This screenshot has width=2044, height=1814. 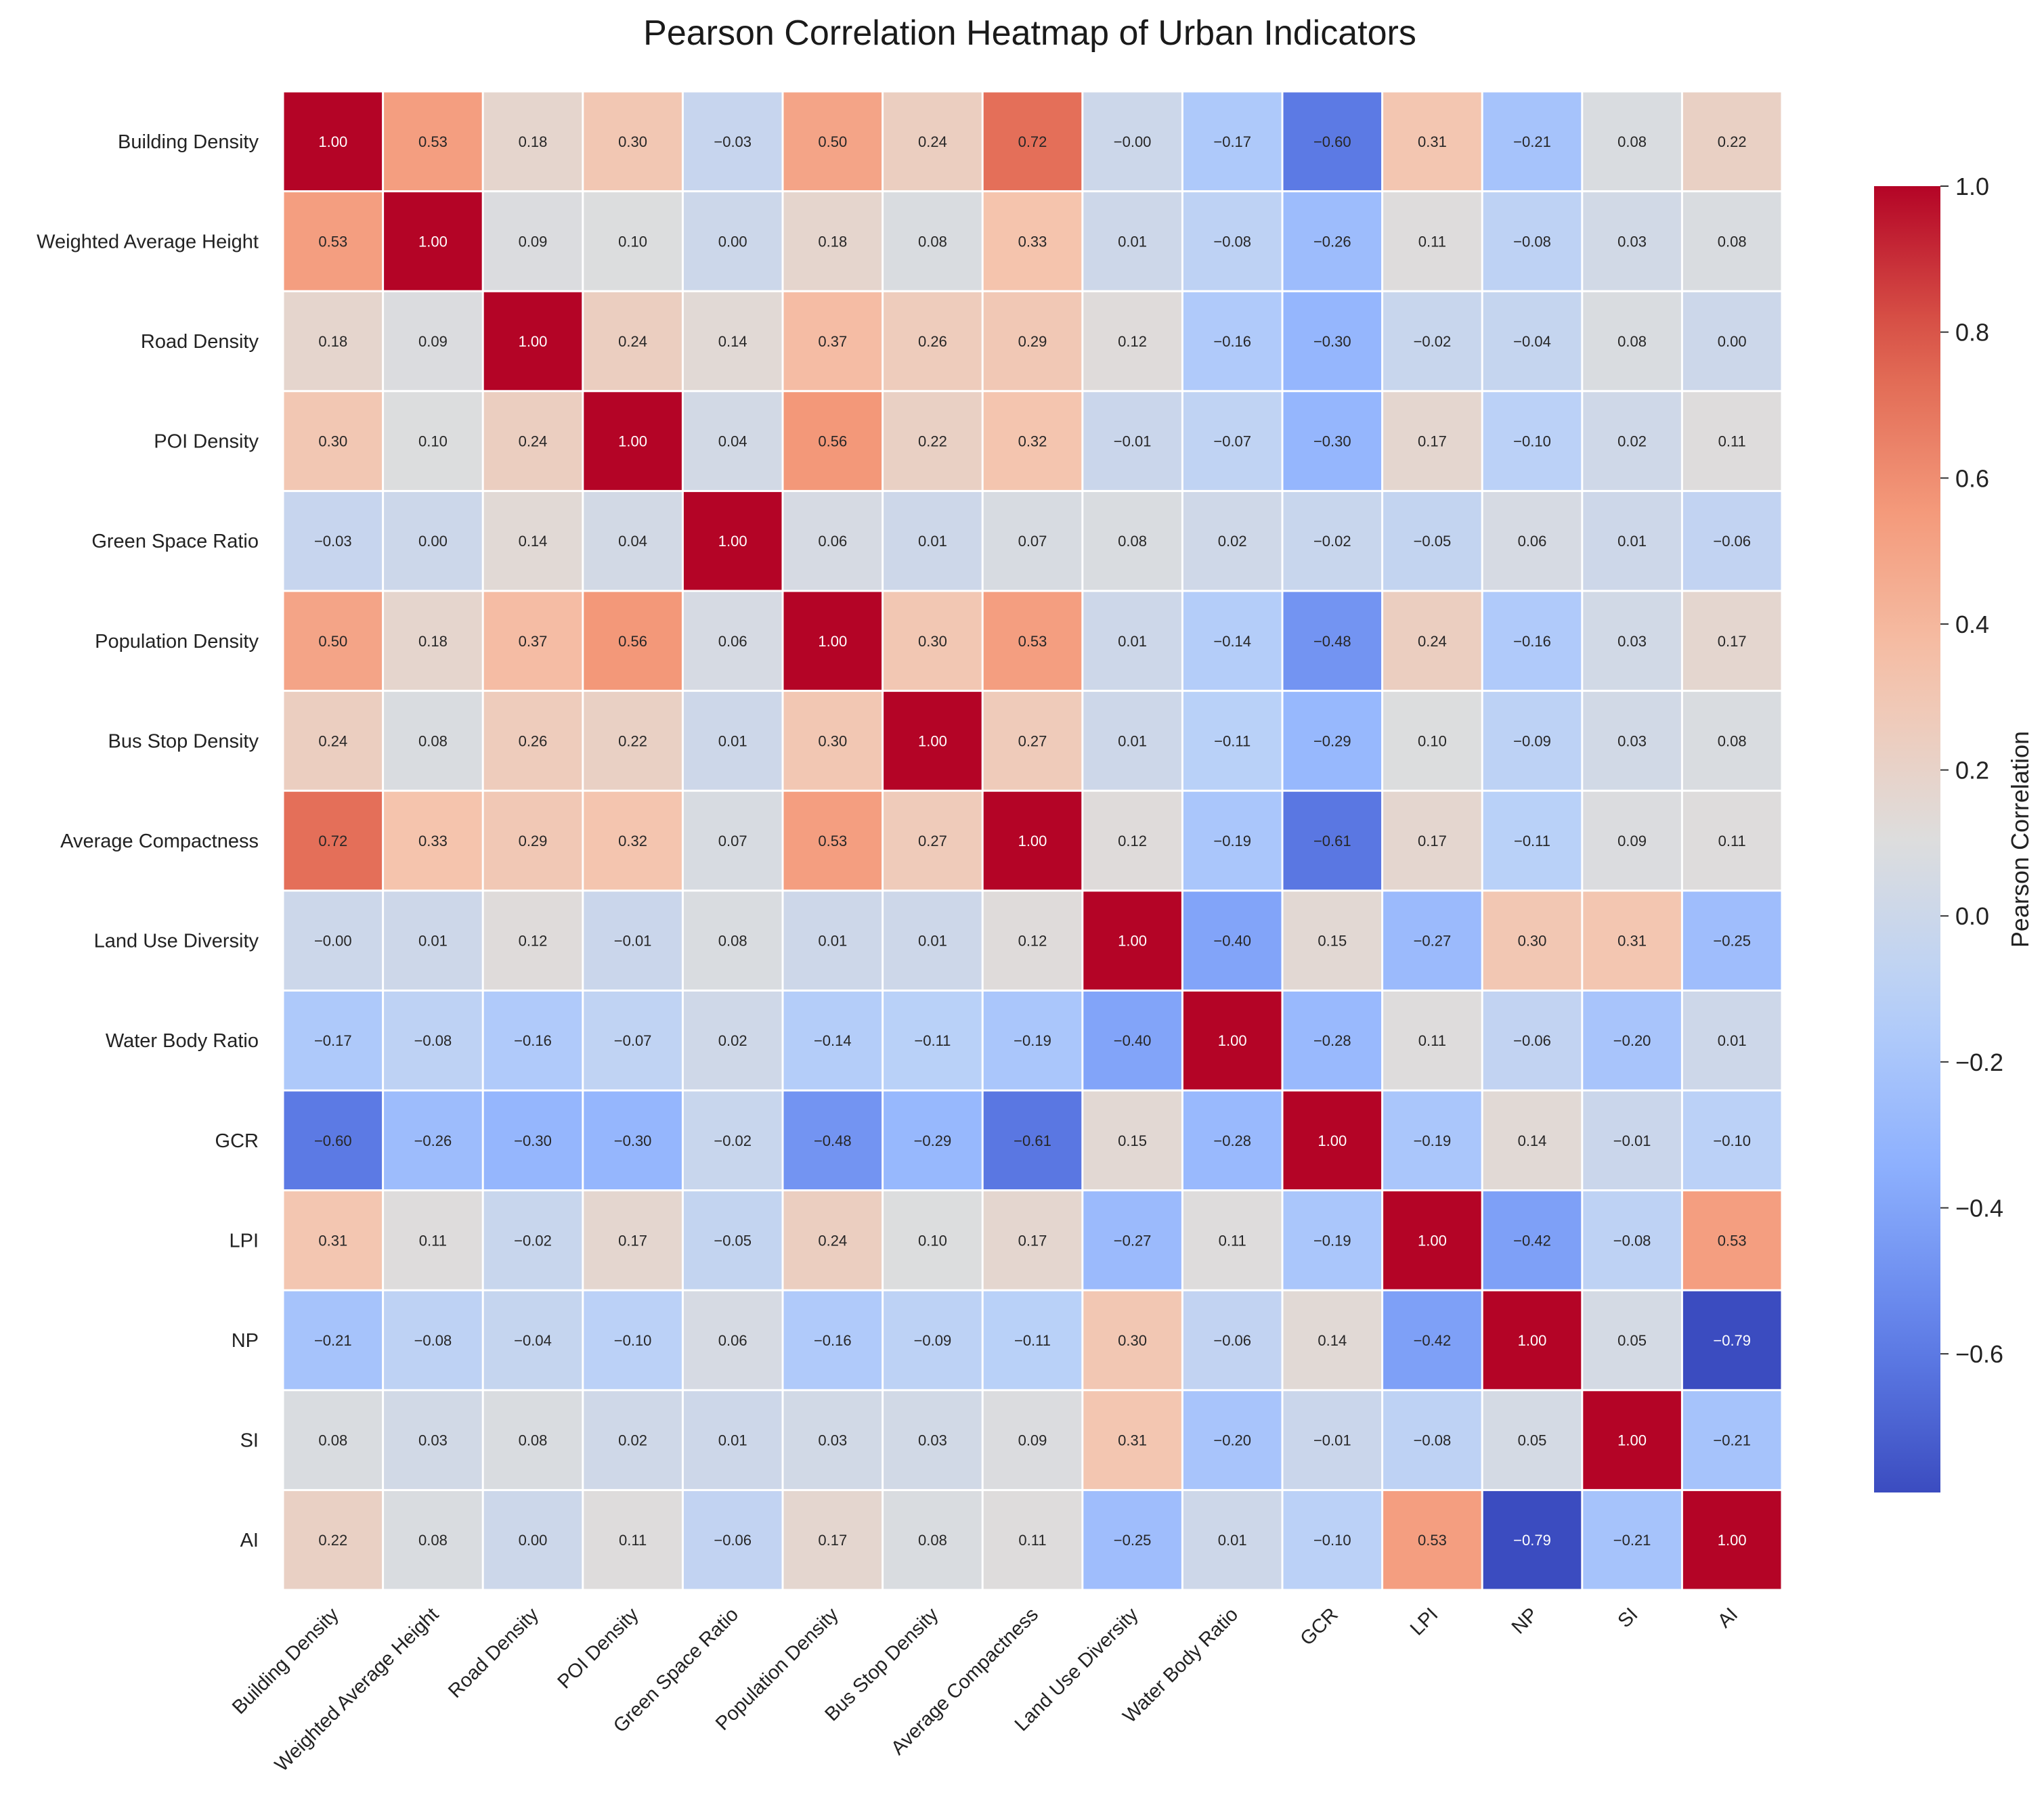 What do you see at coordinates (1532, 1541) in the screenshot?
I see `cell-value-label: −0.79` at bounding box center [1532, 1541].